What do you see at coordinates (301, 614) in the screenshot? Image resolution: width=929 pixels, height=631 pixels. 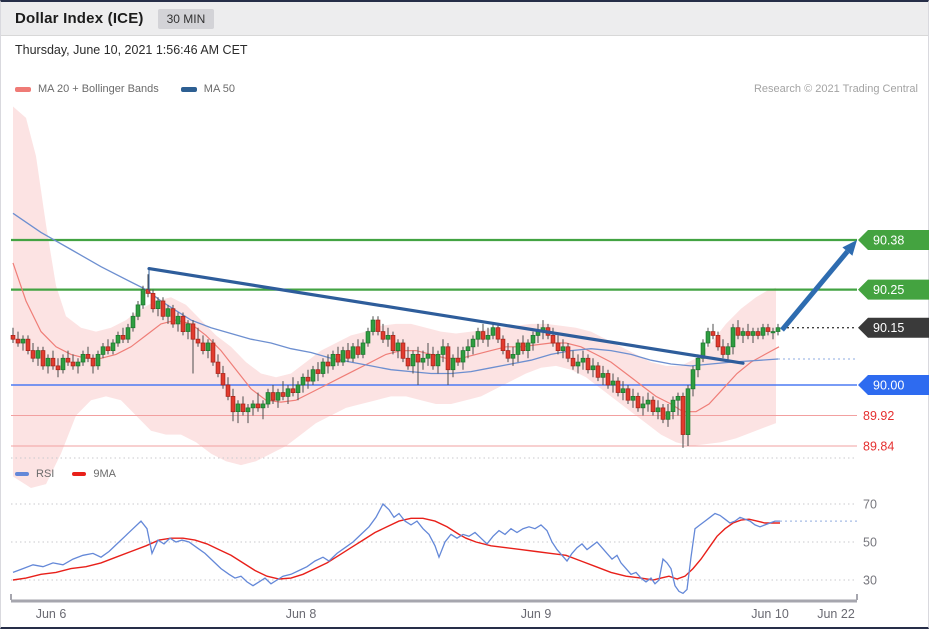 I see `time-axis-label-jun-8: Jun 8` at bounding box center [301, 614].